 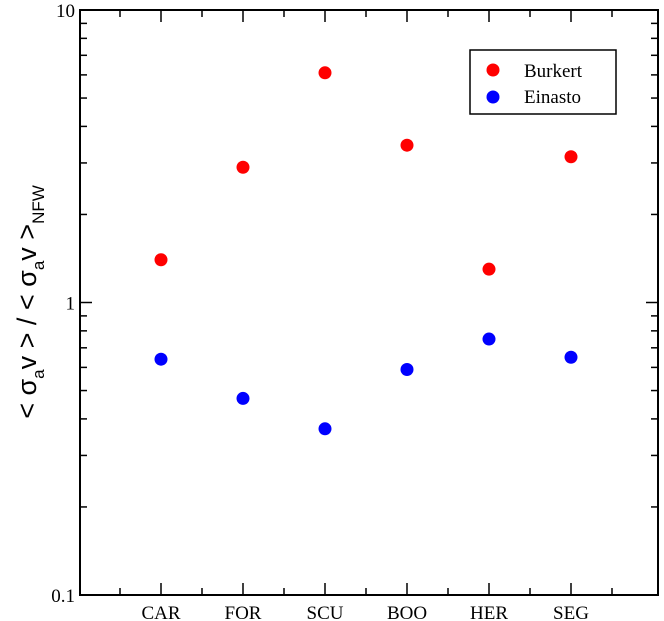 What do you see at coordinates (325, 73) in the screenshot?
I see `point-burkert-scu` at bounding box center [325, 73].